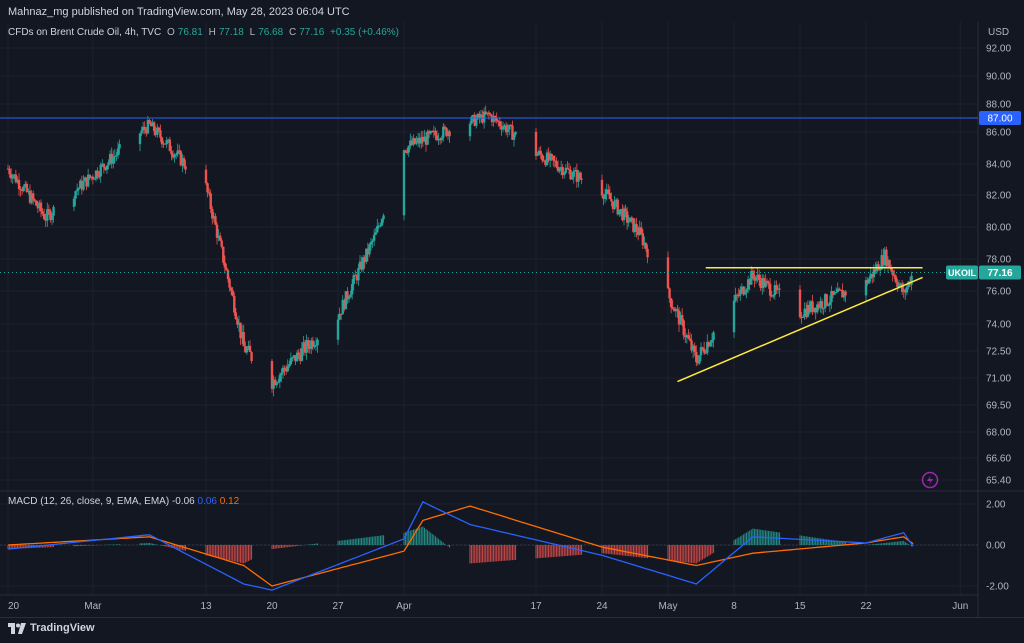 The image size is (1024, 643). What do you see at coordinates (930, 480) in the screenshot?
I see `alert-icon` at bounding box center [930, 480].